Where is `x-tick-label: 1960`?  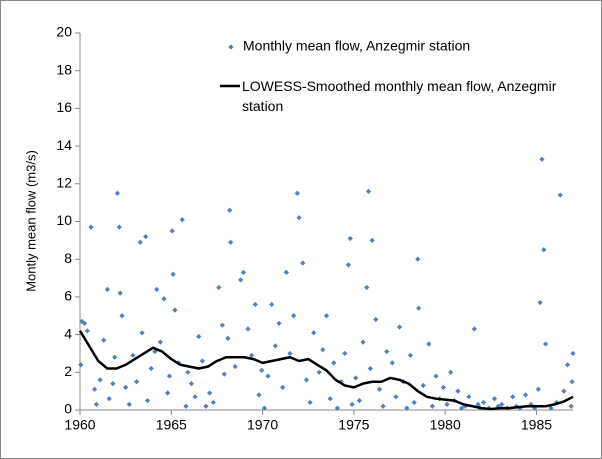 x-tick-label: 1960 is located at coordinates (79, 425).